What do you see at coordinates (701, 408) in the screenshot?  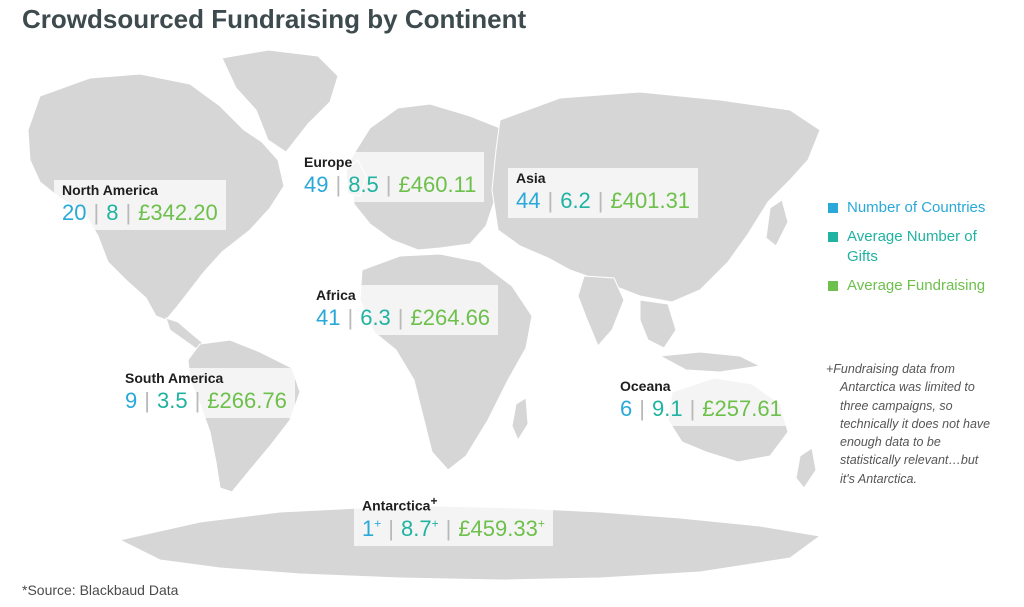 I see `continent-stats: 6 | 9.1 | £257.61` at bounding box center [701, 408].